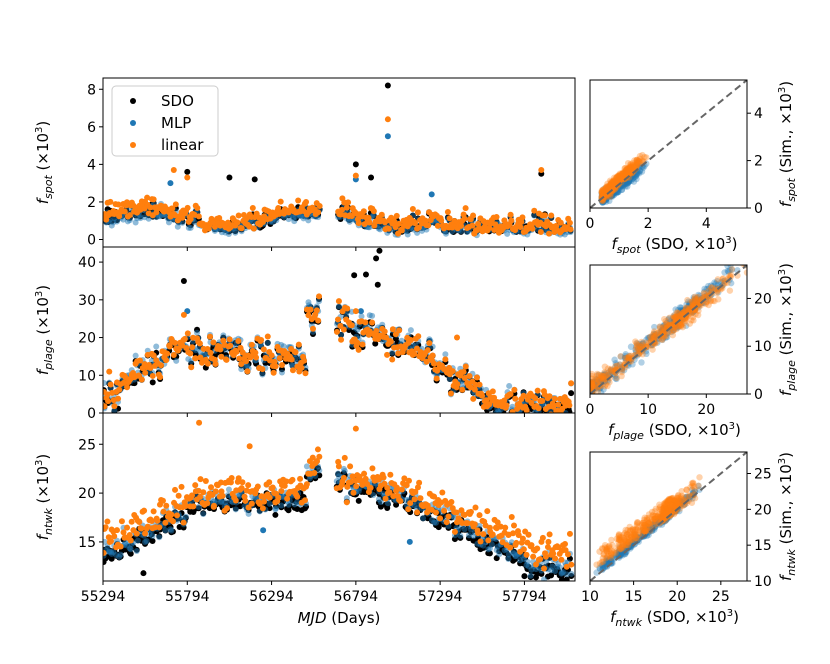 The width and height of the screenshot is (830, 664). Describe the element at coordinates (440, 597) in the screenshot. I see `x-tick-label: 57294` at that location.